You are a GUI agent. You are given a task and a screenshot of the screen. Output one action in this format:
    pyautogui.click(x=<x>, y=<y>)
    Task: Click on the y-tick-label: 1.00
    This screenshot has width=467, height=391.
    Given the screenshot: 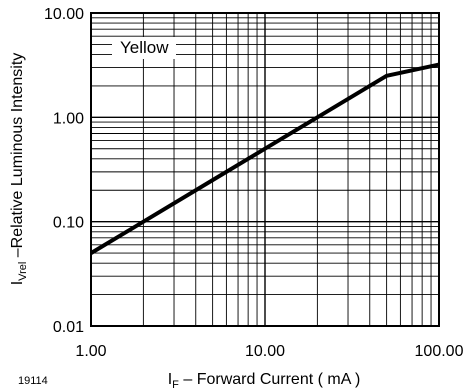 What is the action you would take?
    pyautogui.click(x=68, y=118)
    